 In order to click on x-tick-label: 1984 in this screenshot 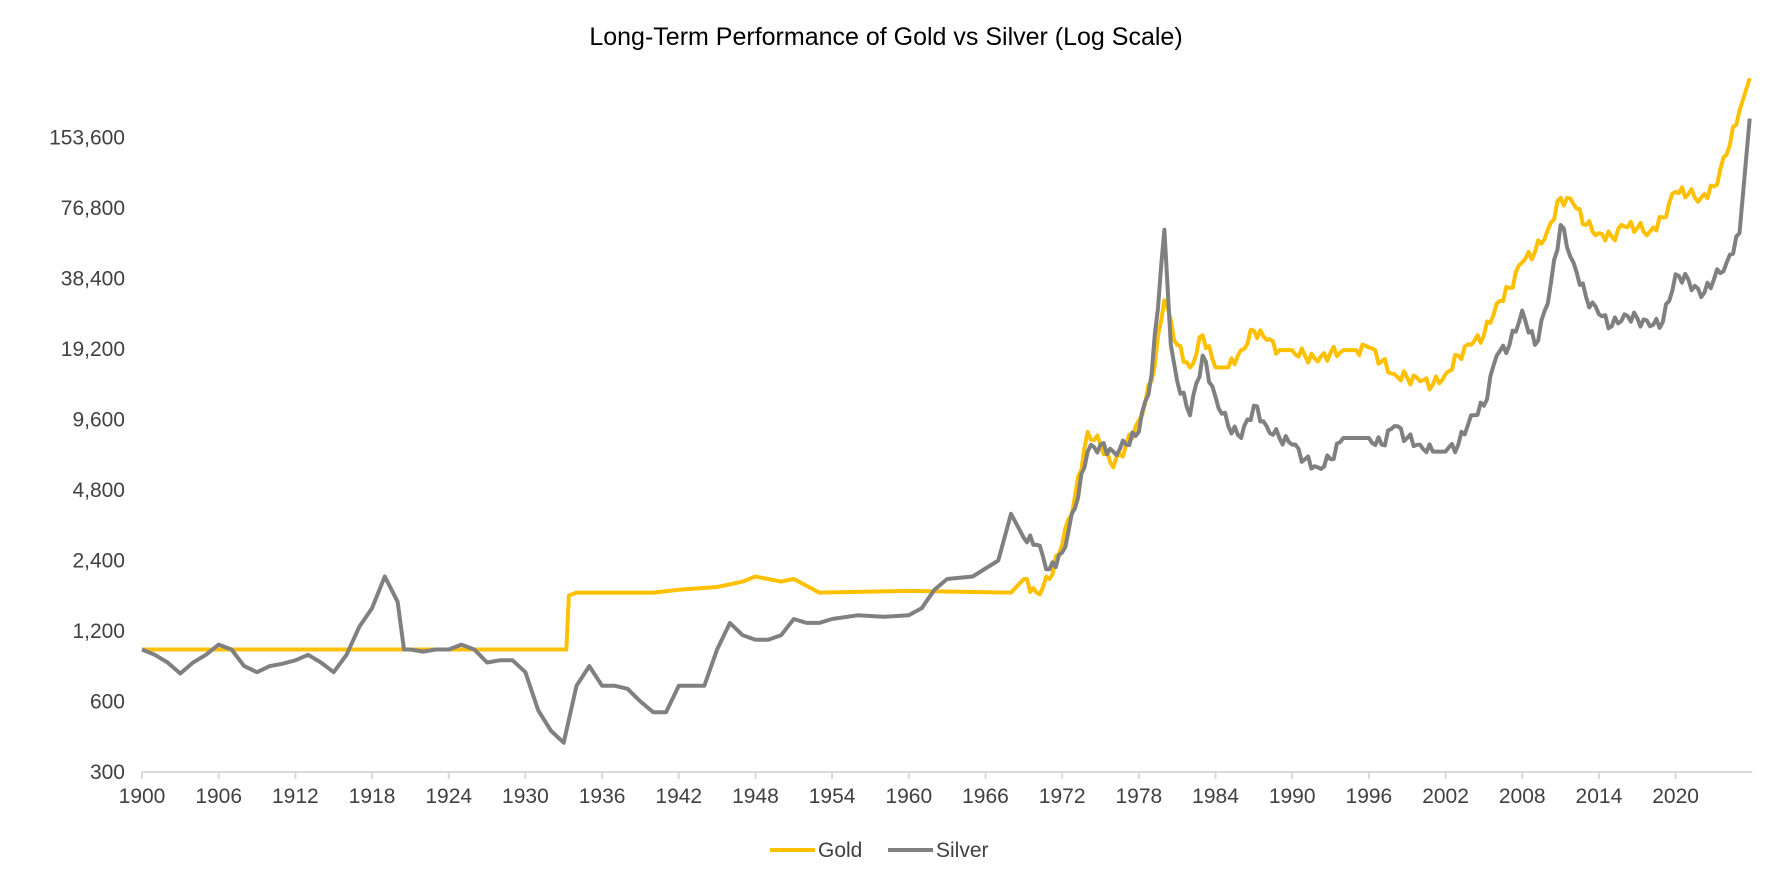, I will do `click(1215, 796)`.